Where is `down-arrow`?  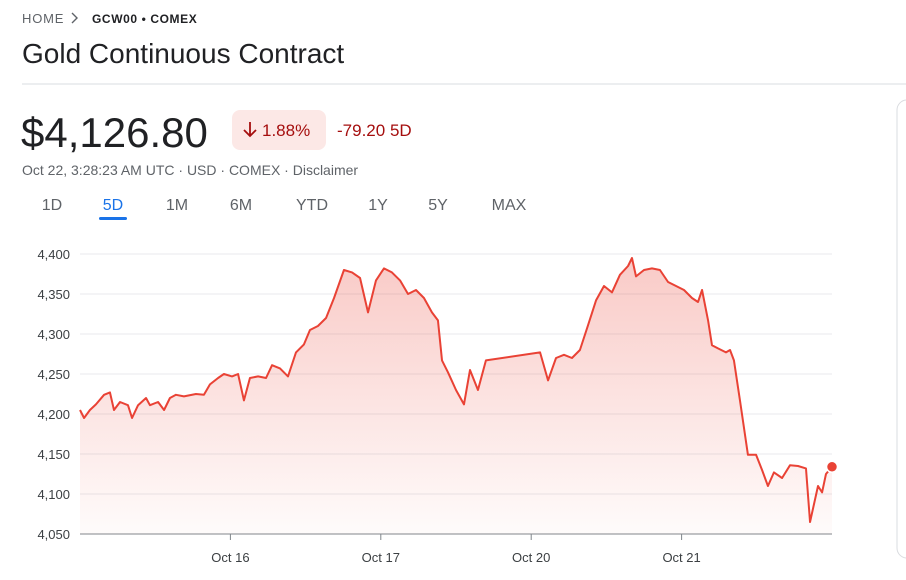 down-arrow is located at coordinates (250, 130).